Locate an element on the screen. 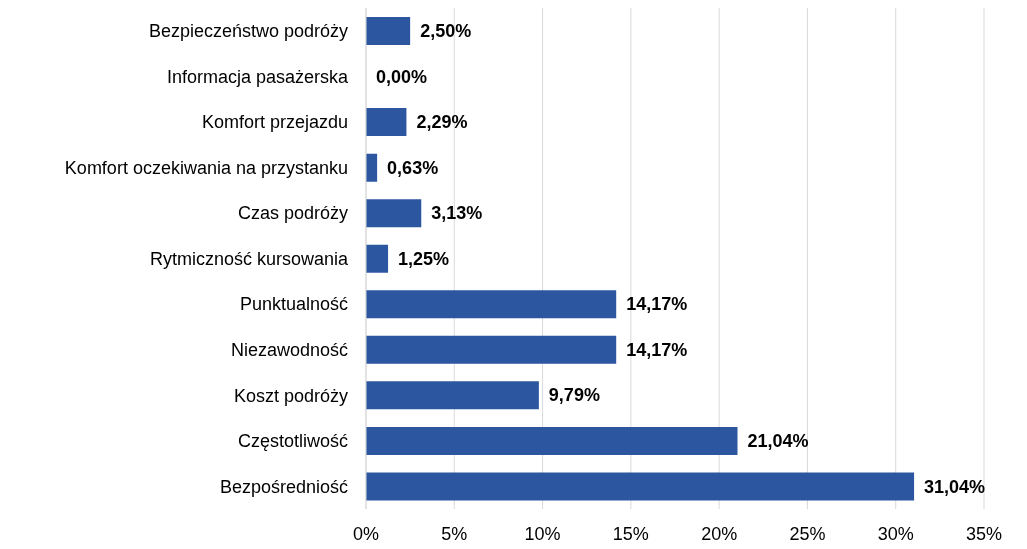 The width and height of the screenshot is (1027, 549). data-label: 21,04% is located at coordinates (778, 440).